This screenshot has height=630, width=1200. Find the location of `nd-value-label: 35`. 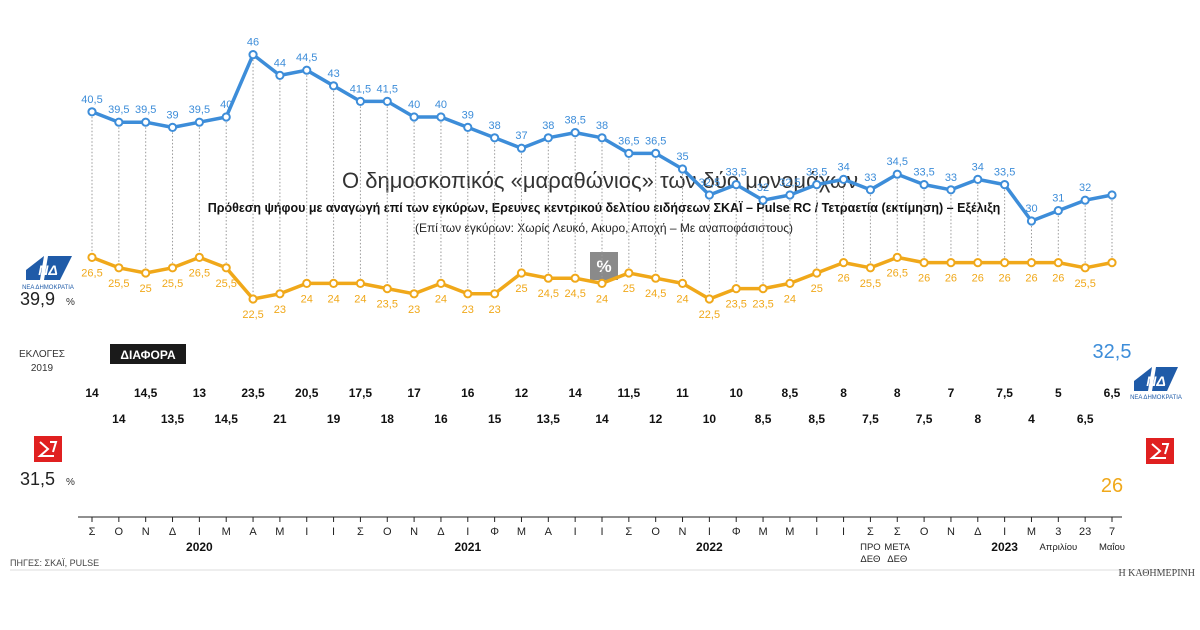

nd-value-label: 35 is located at coordinates (682, 157).